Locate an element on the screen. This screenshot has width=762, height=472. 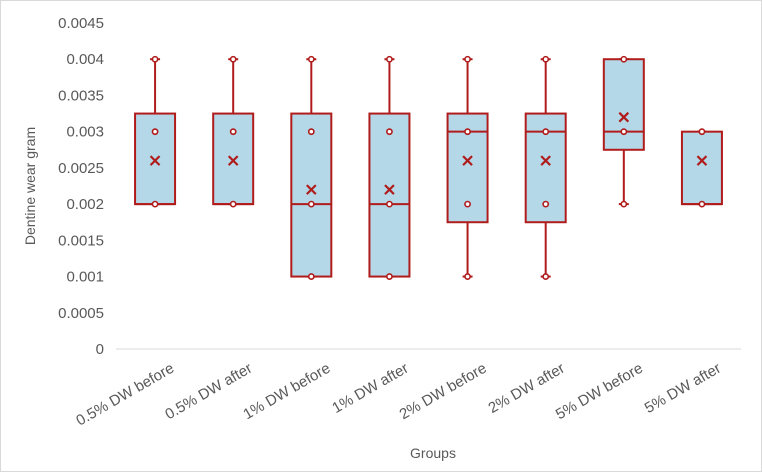
y-tick-label: 0.004 is located at coordinates (85, 59).